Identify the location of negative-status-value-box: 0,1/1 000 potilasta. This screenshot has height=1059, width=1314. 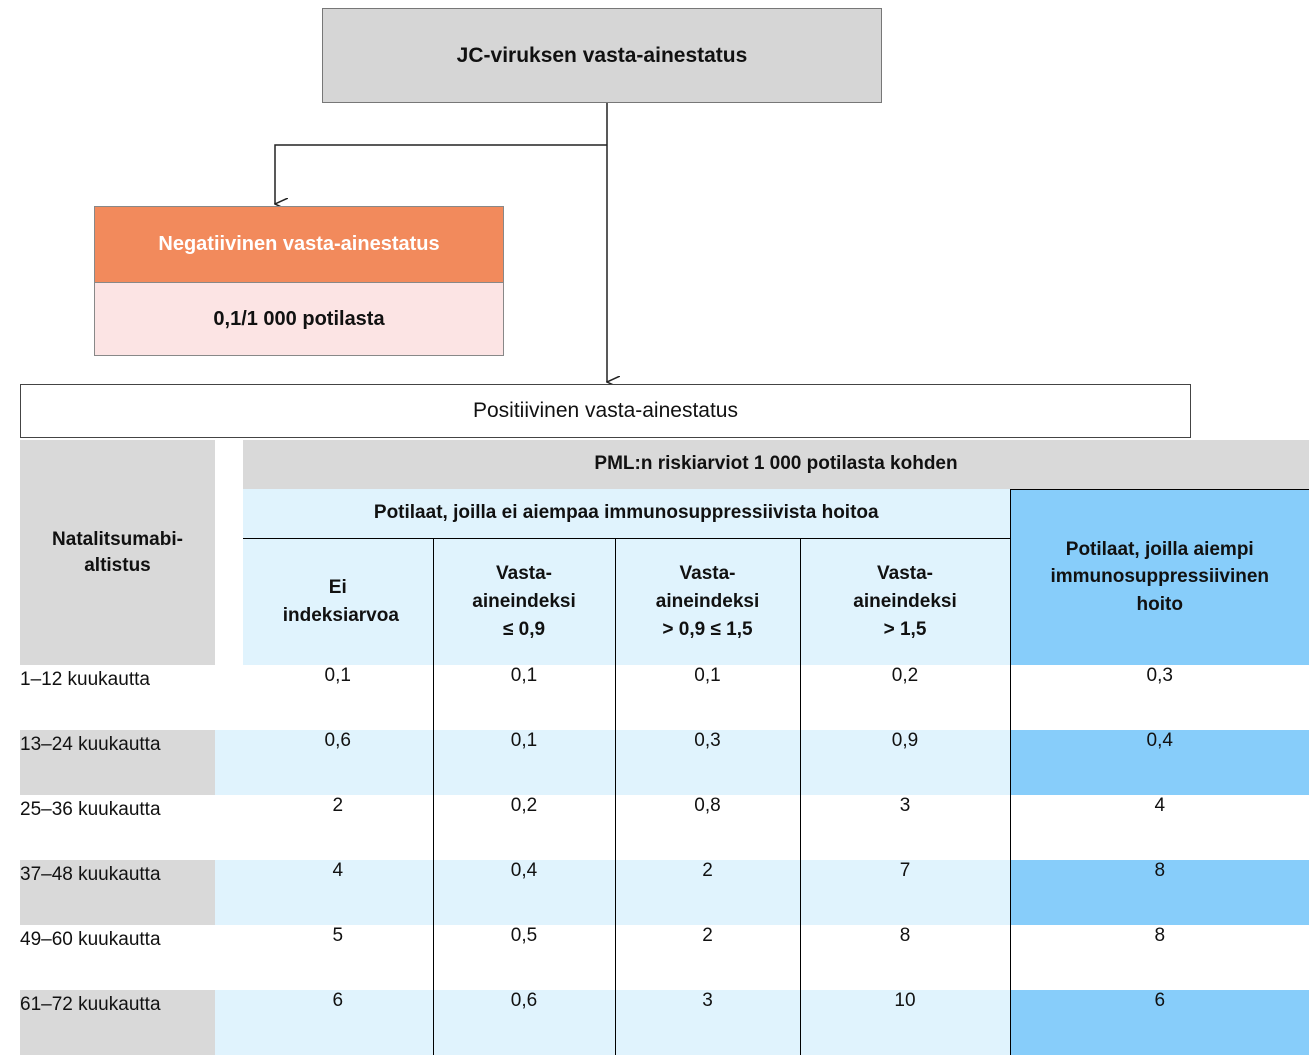
(299, 319).